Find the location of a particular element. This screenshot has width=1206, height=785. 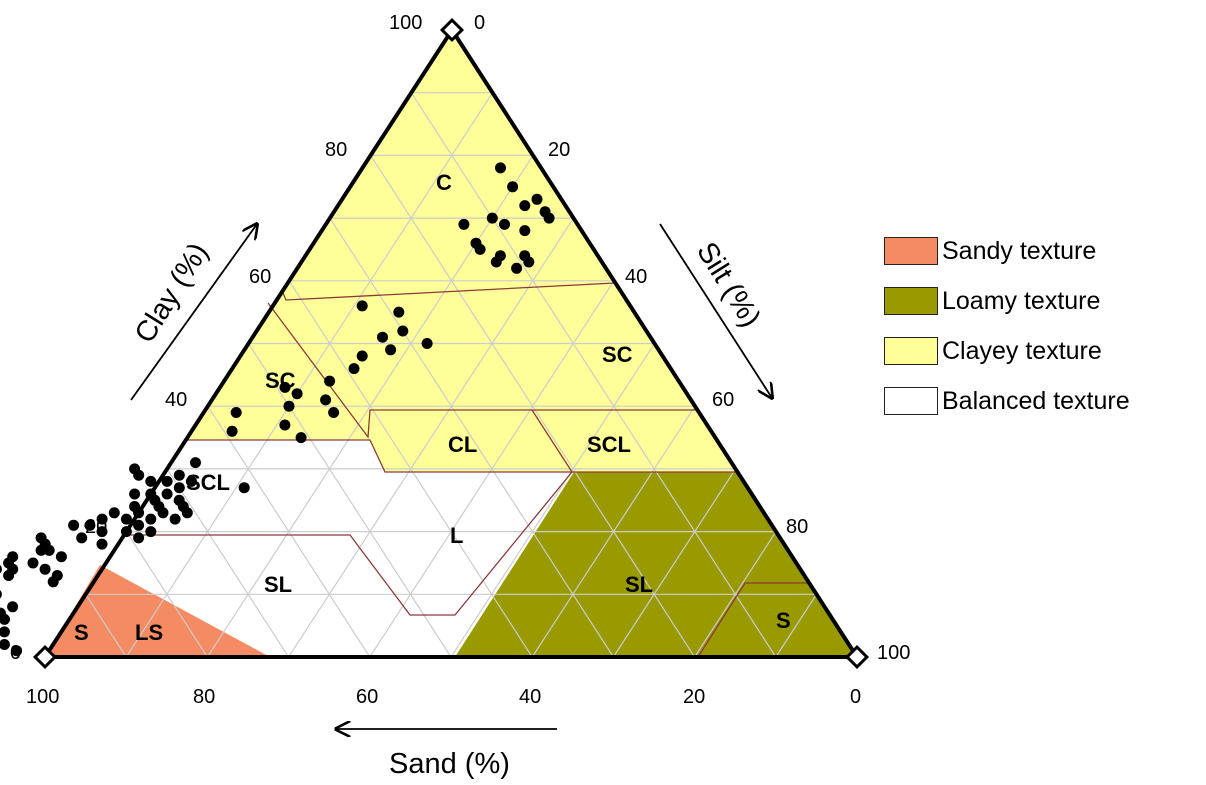

balanced-region-left is located at coordinates (337, 548).